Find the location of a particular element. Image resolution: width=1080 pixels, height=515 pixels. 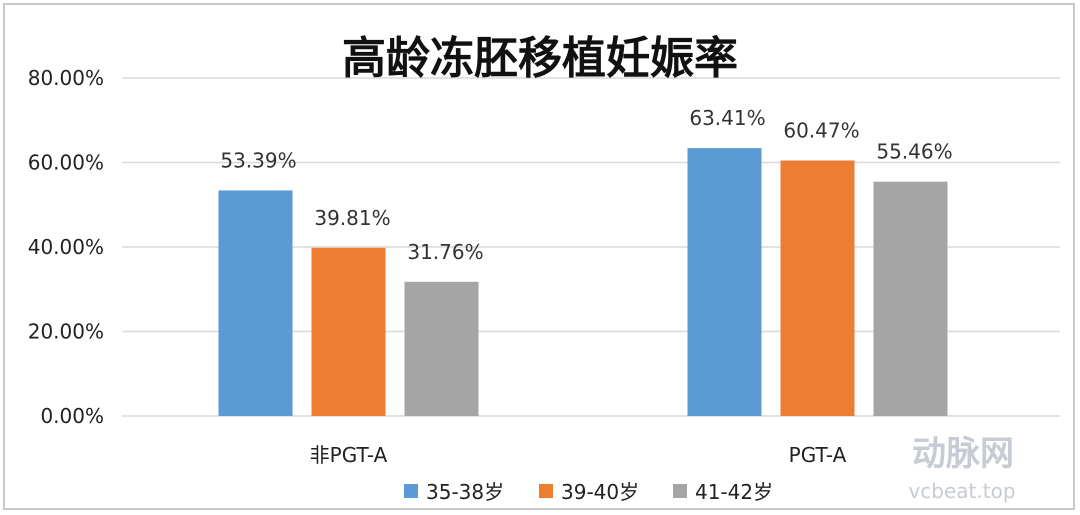

legend-label: 39-40岁 is located at coordinates (600, 492).